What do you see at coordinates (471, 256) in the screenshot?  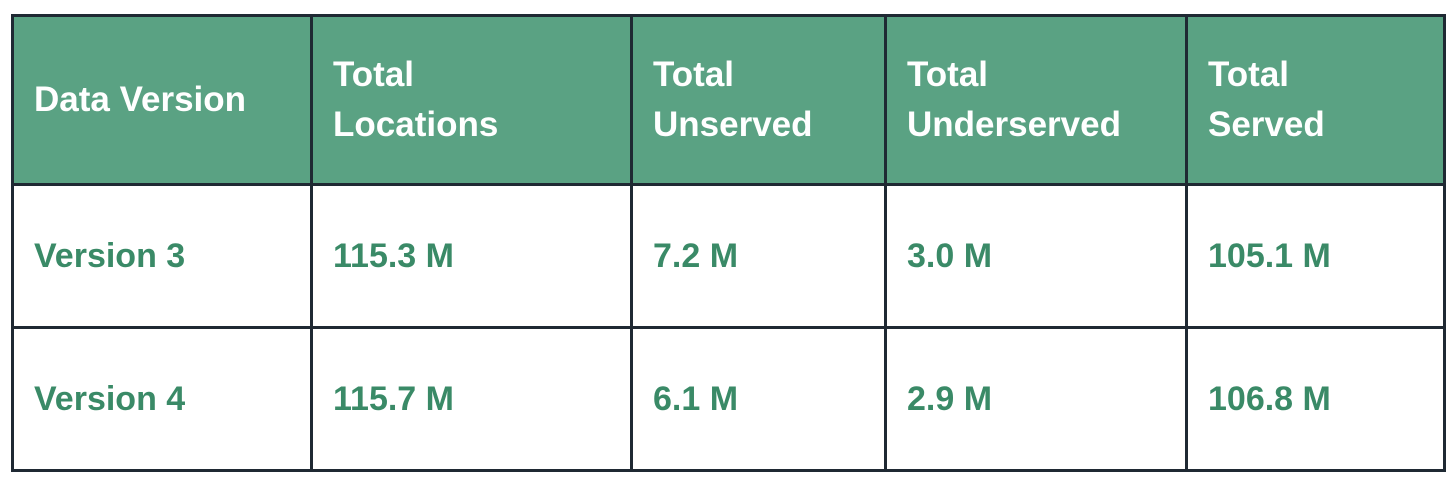 I see `table-cell: 115.3 M` at bounding box center [471, 256].